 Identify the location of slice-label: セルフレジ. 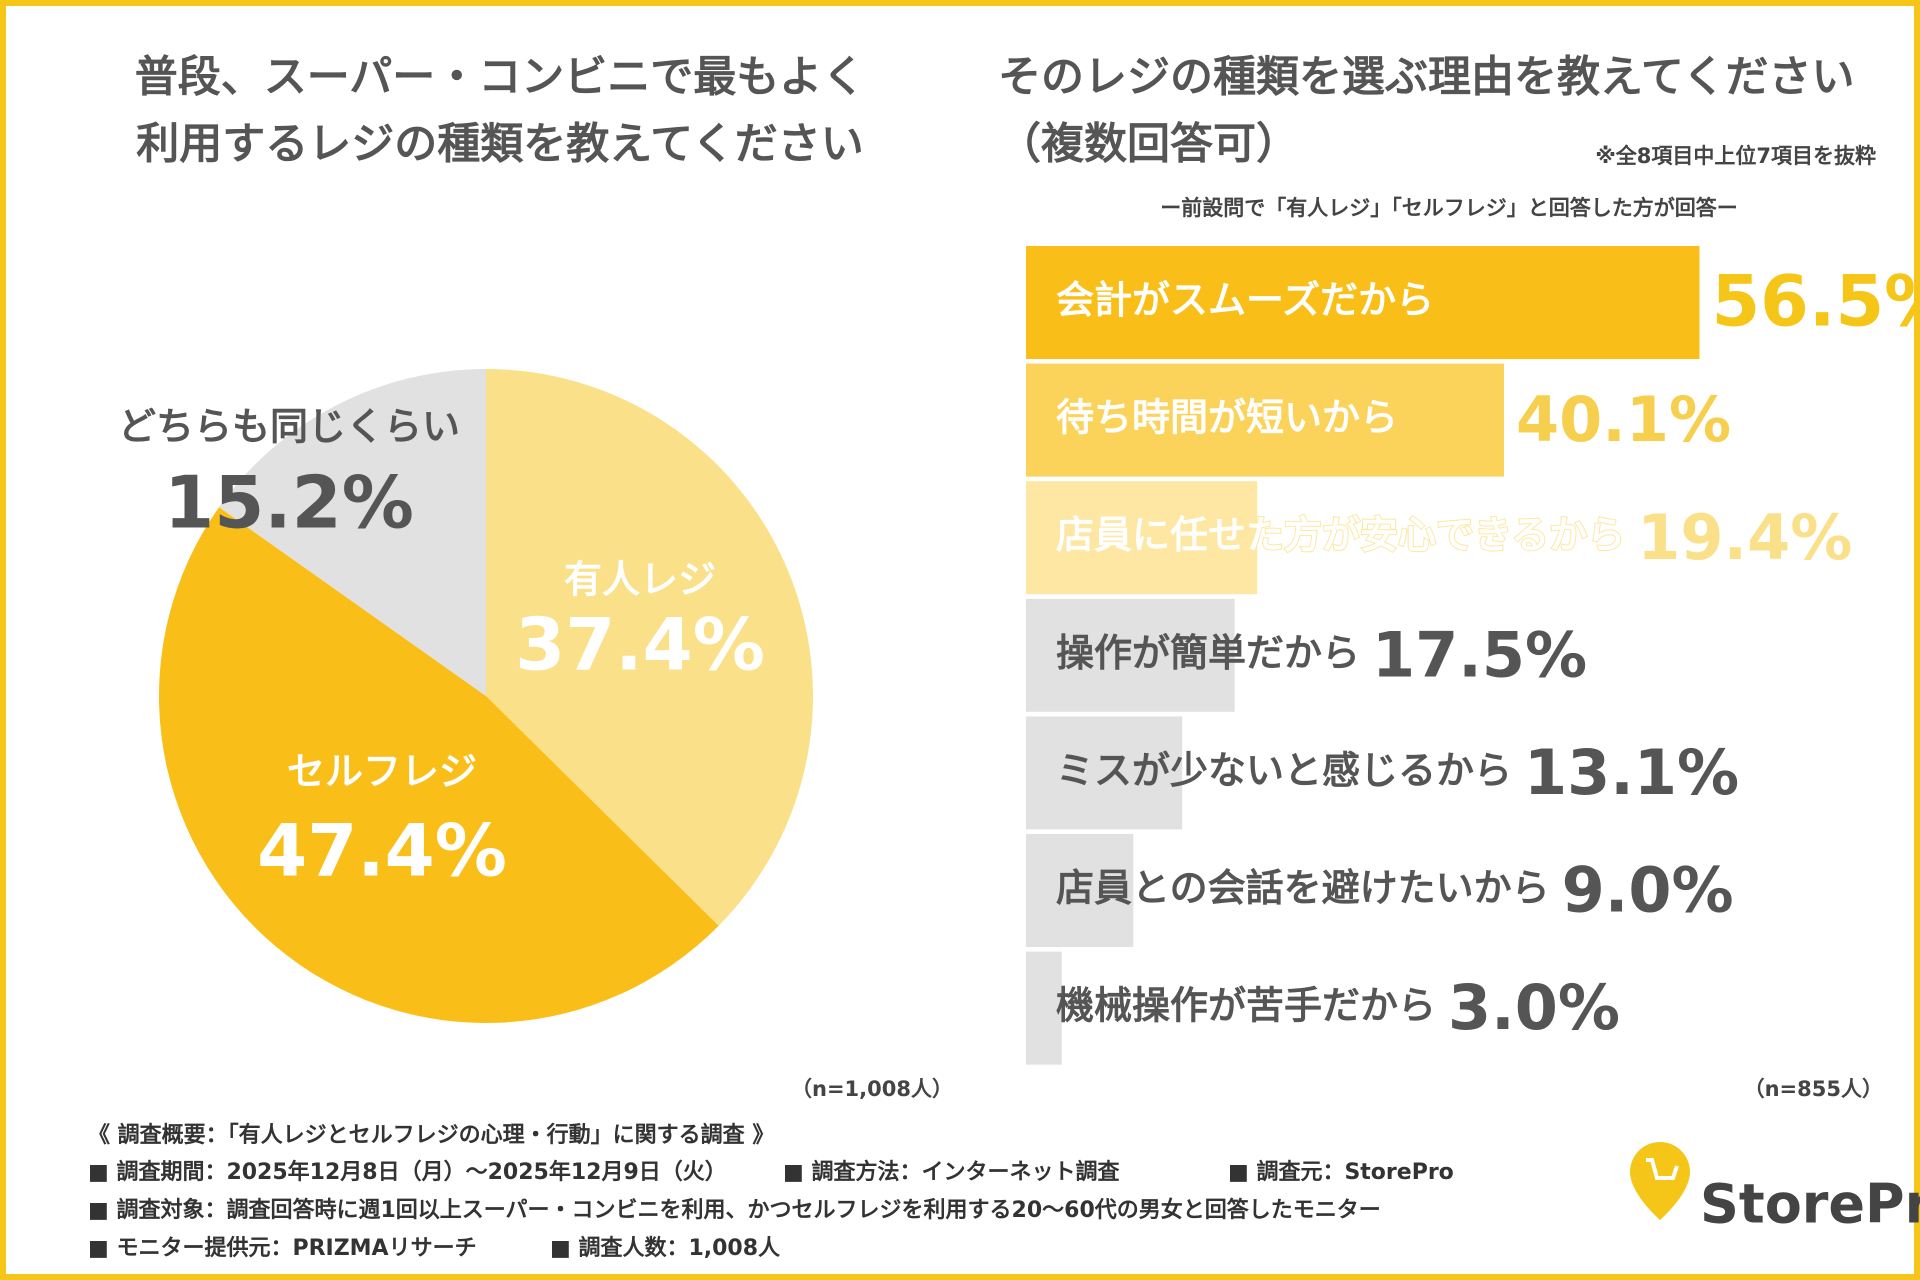
(382, 772).